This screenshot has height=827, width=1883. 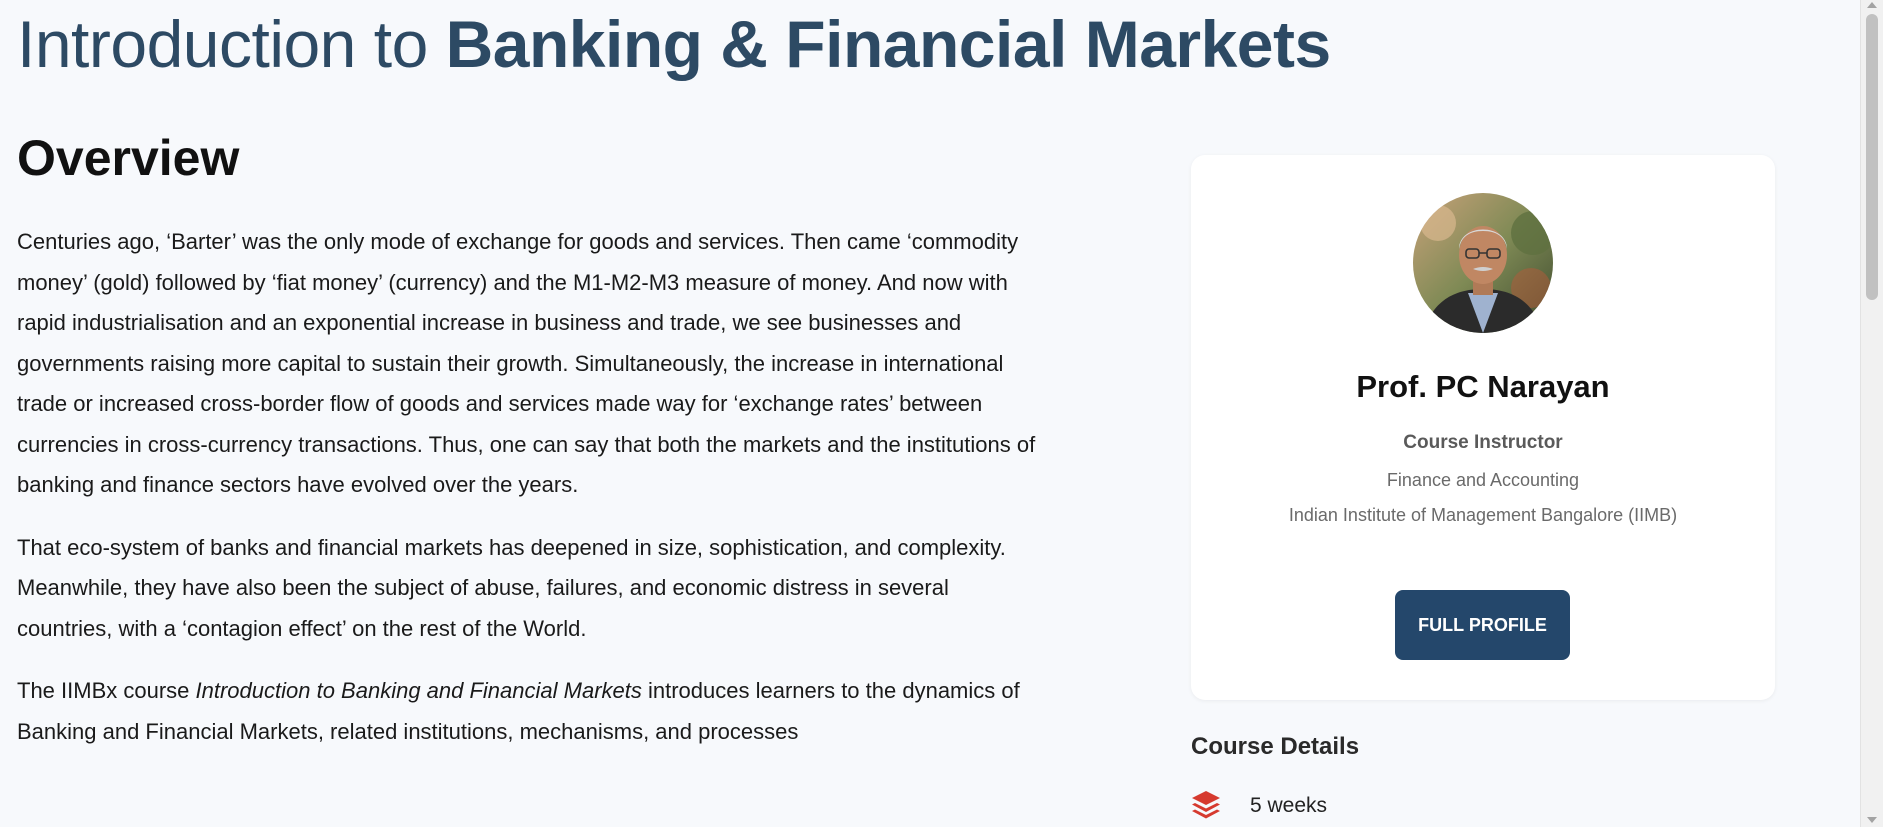 What do you see at coordinates (1483, 480) in the screenshot?
I see `instructor-department: Finance and Accounting` at bounding box center [1483, 480].